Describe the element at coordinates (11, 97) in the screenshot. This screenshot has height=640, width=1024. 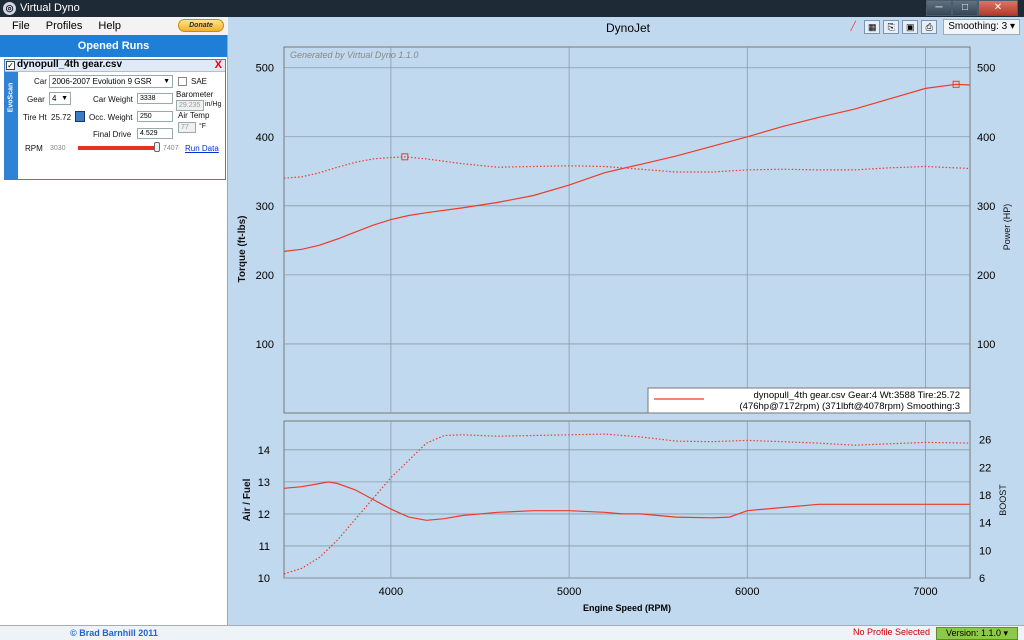
I see `evoscan-tab-label: EvoScan` at that location.